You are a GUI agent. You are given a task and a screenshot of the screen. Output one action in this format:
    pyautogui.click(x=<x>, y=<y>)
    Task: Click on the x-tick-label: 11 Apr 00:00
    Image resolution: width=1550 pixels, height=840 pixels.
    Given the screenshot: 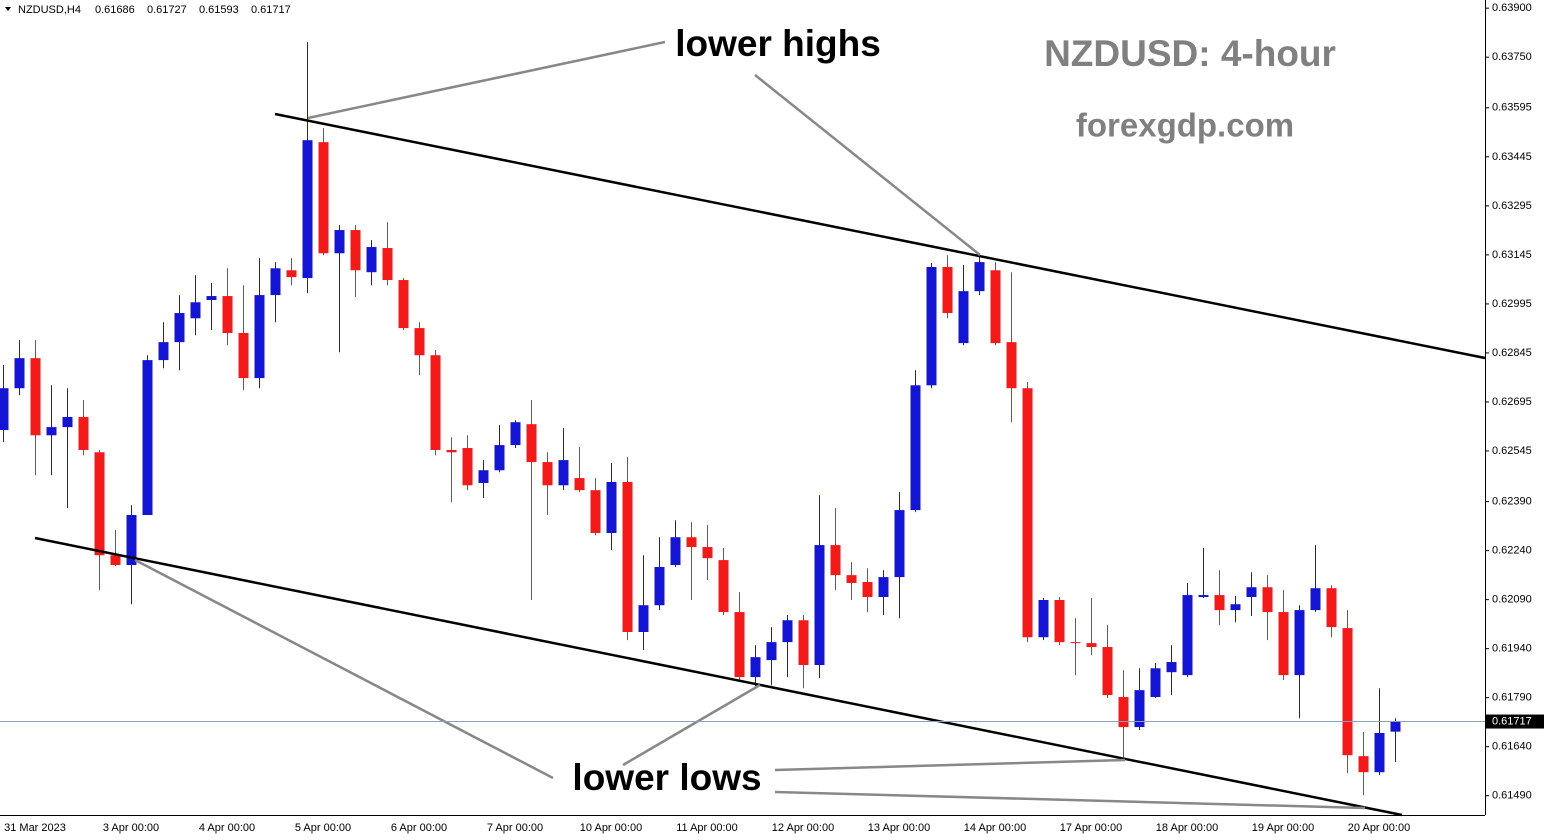 What is the action you would take?
    pyautogui.click(x=707, y=828)
    